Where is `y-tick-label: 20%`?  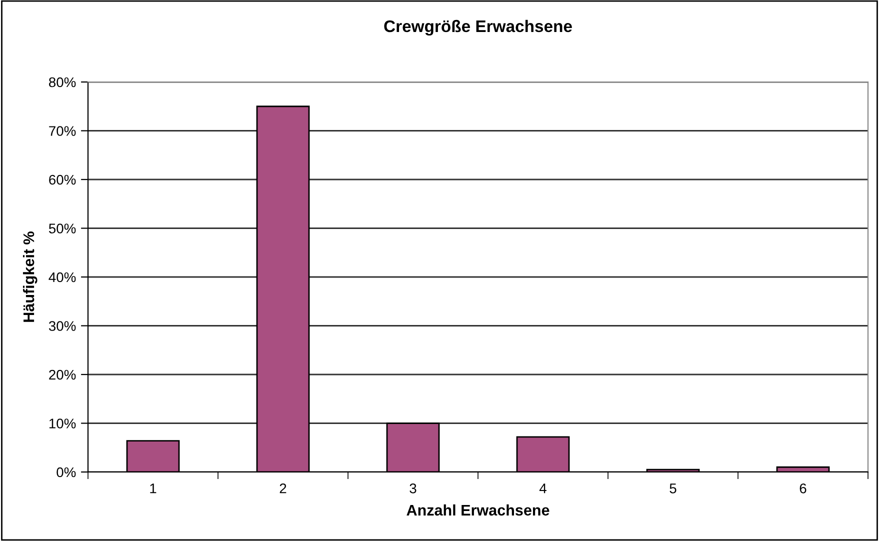
y-tick-label: 20% is located at coordinates (62, 375).